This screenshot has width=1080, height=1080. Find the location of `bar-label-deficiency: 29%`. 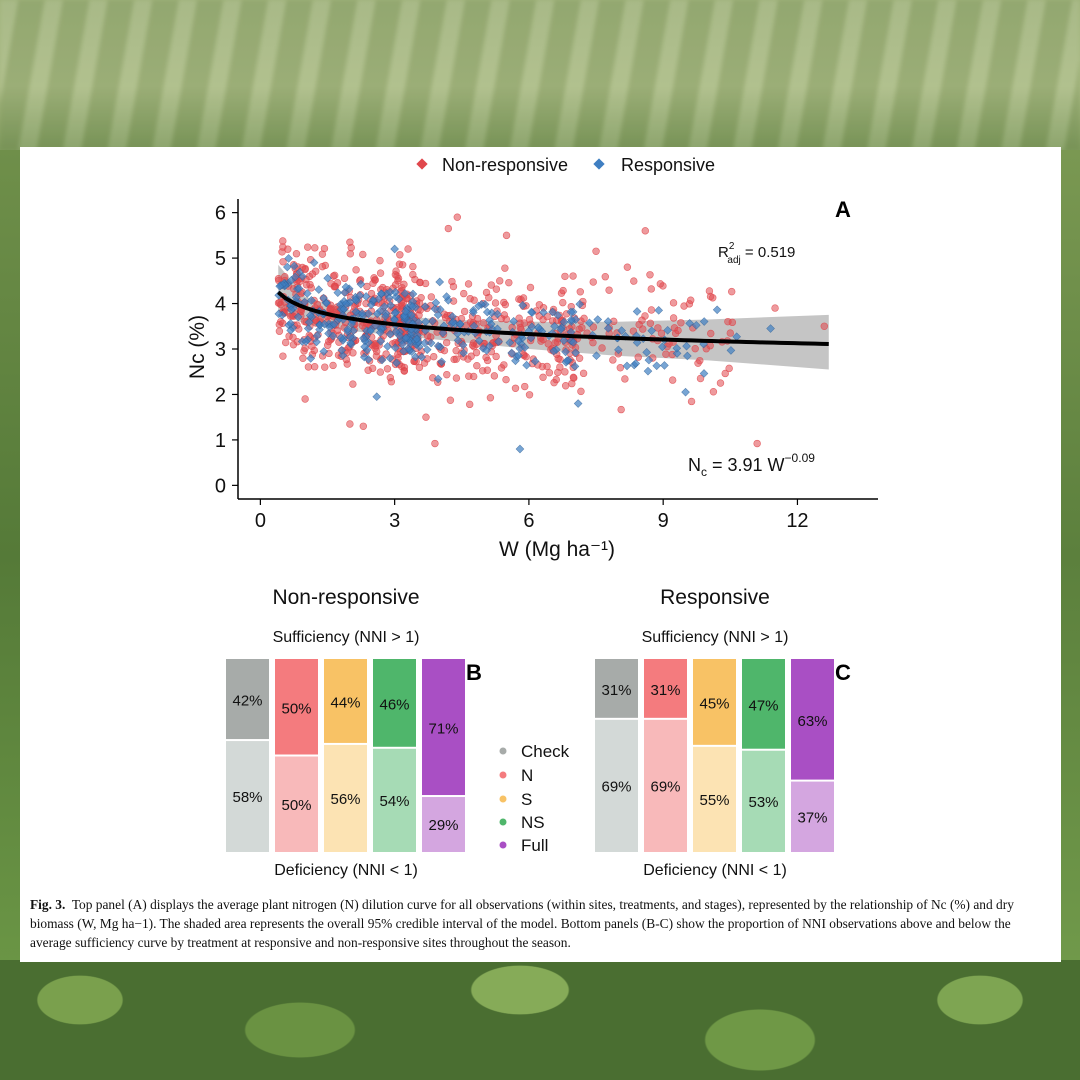

bar-label-deficiency: 29% is located at coordinates (443, 825).